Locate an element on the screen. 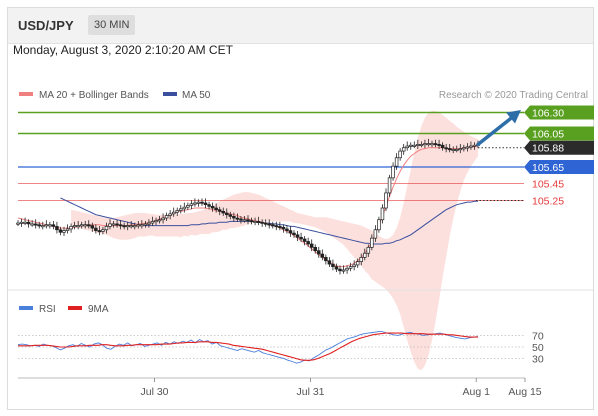 The image size is (598, 416). ma50-legend-swatch is located at coordinates (170, 94).